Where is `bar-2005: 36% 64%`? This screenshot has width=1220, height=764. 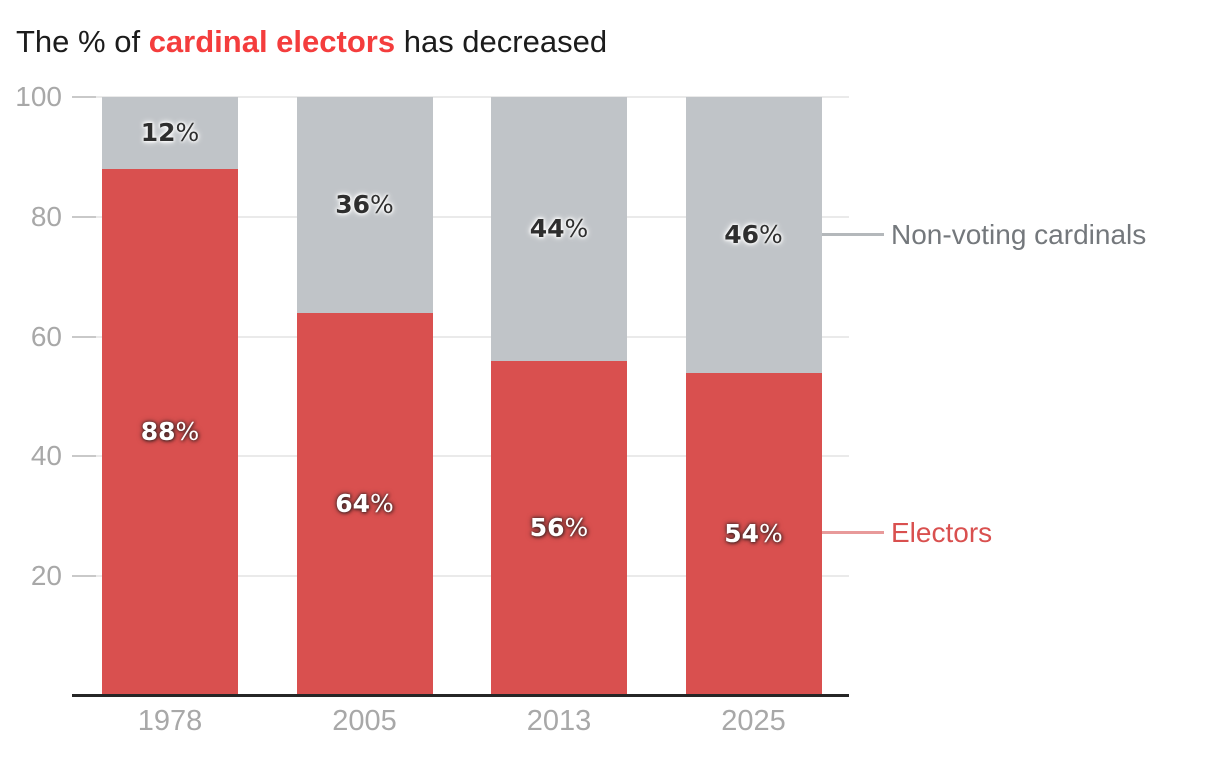
bar-2005: 36% 64% is located at coordinates (364, 396).